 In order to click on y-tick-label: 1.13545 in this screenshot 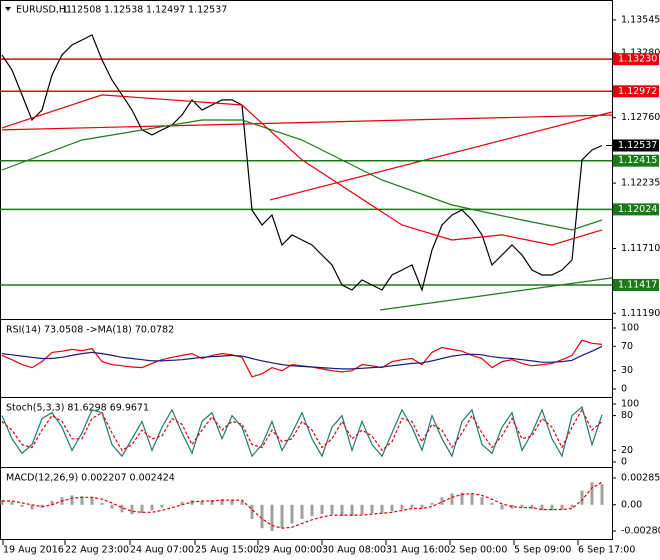, I will do `click(640, 19)`.